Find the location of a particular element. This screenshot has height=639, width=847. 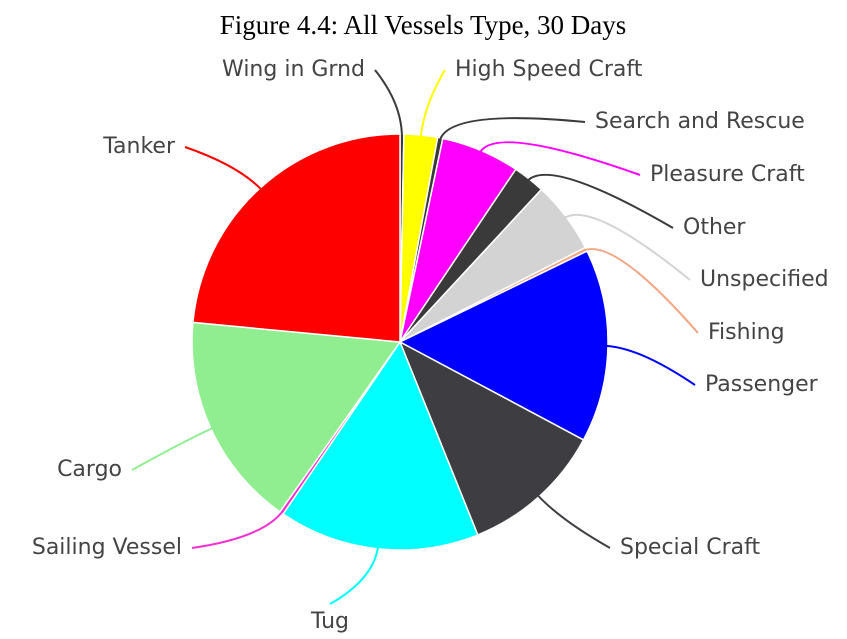

slice-label: Tanker is located at coordinates (139, 146).